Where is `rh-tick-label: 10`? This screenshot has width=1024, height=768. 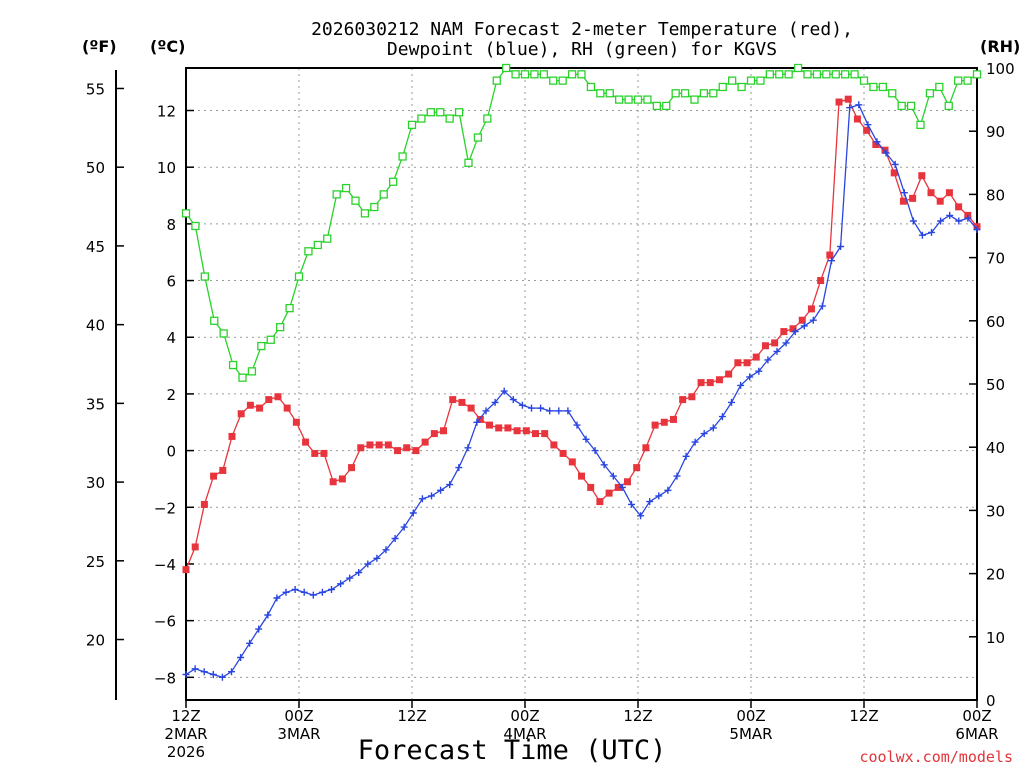 rh-tick-label: 10 is located at coordinates (995, 638).